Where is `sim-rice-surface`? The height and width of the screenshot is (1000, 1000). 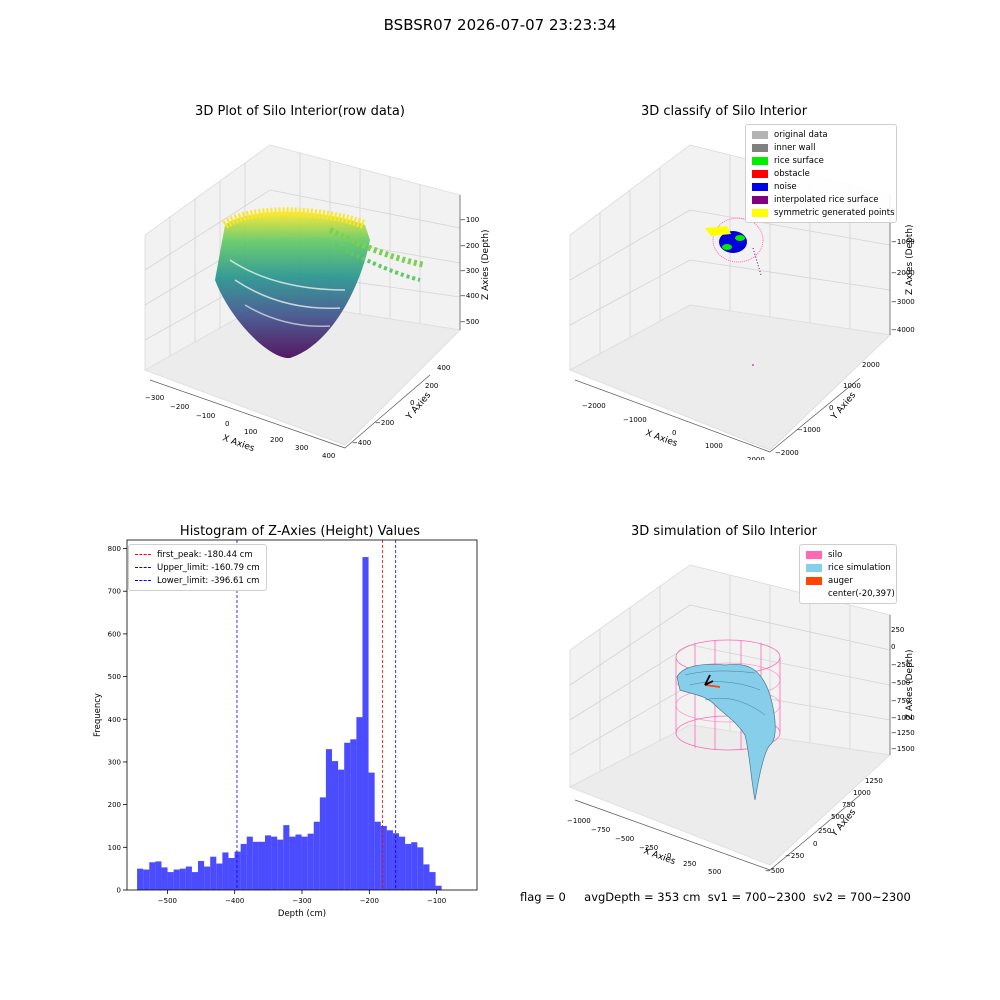
sim-rice-surface is located at coordinates (726, 732).